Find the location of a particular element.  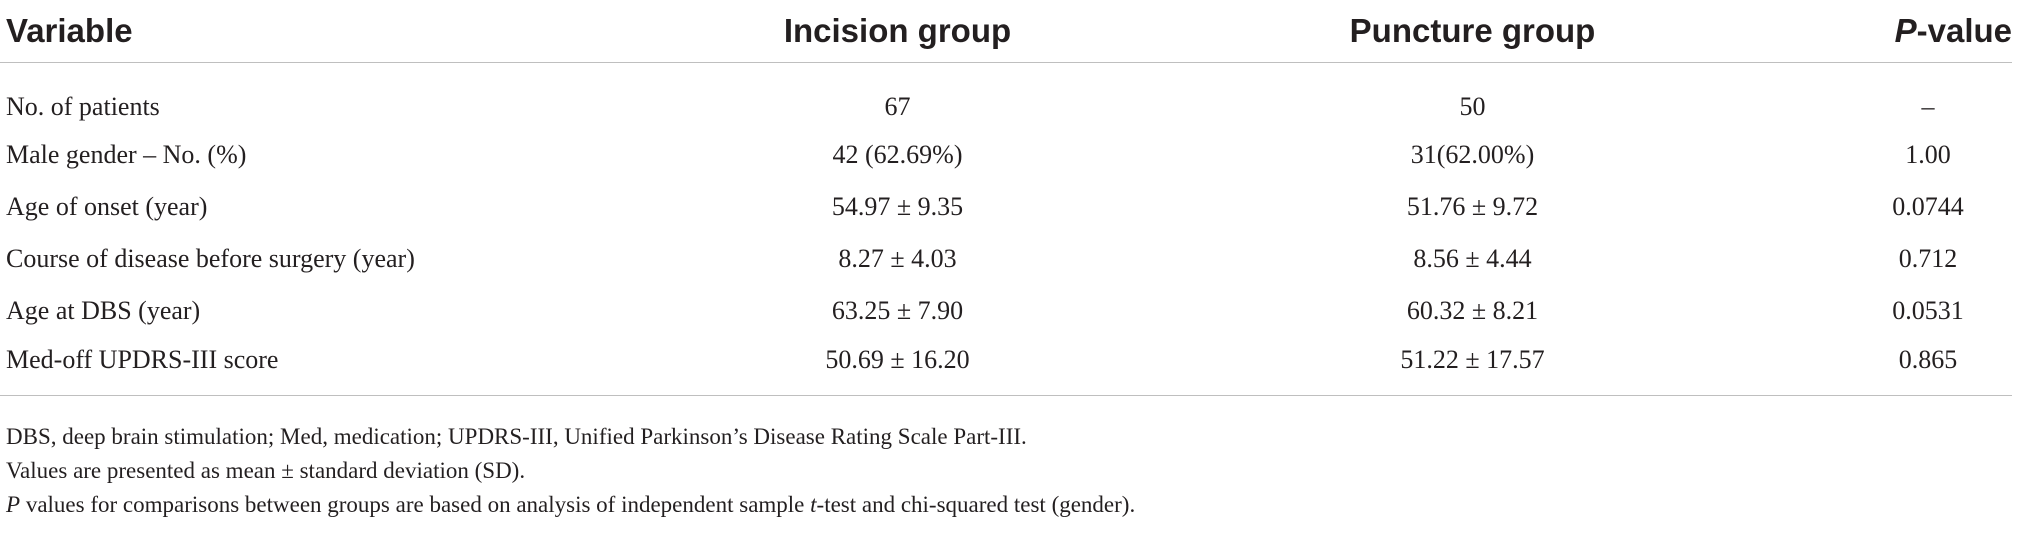

header-p-value: P-value is located at coordinates (1891, 31).